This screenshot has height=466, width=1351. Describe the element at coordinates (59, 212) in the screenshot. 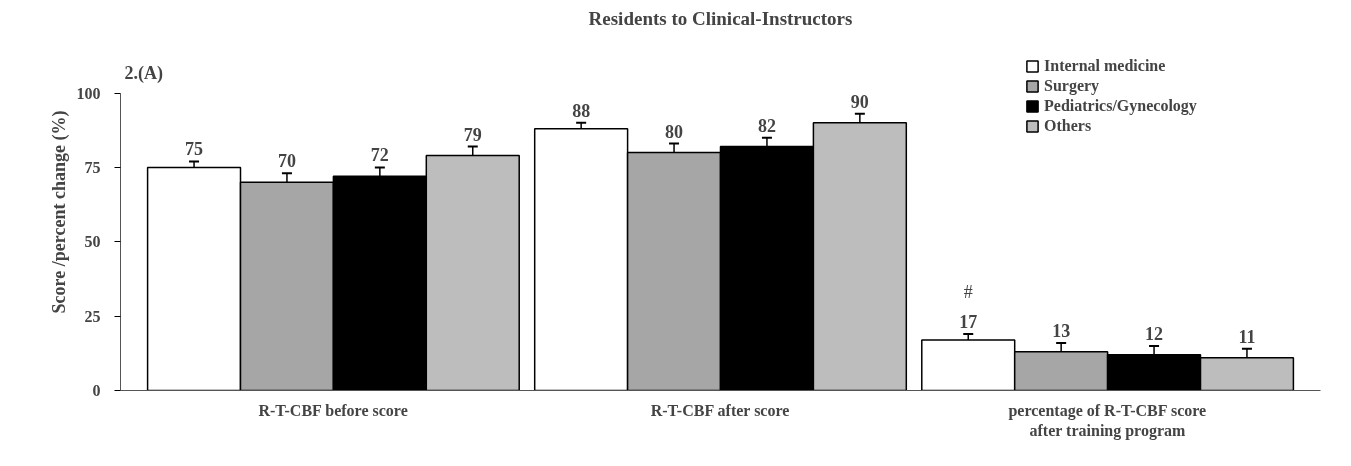

I see `y-axis-title: Score /percent change (%)` at that location.